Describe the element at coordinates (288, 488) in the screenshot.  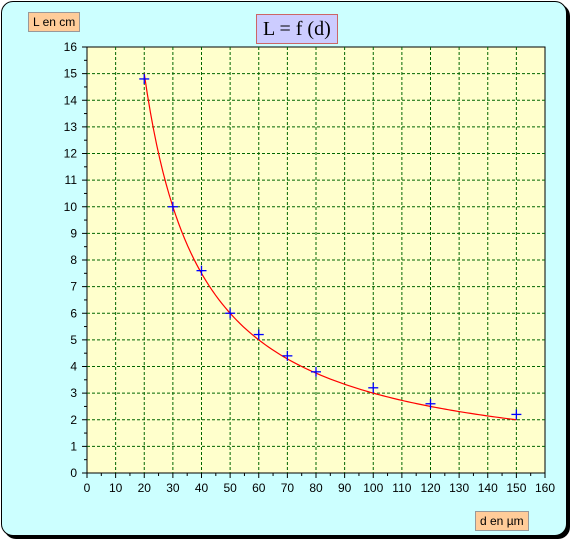
I see `x-tick-label: 70` at that location.